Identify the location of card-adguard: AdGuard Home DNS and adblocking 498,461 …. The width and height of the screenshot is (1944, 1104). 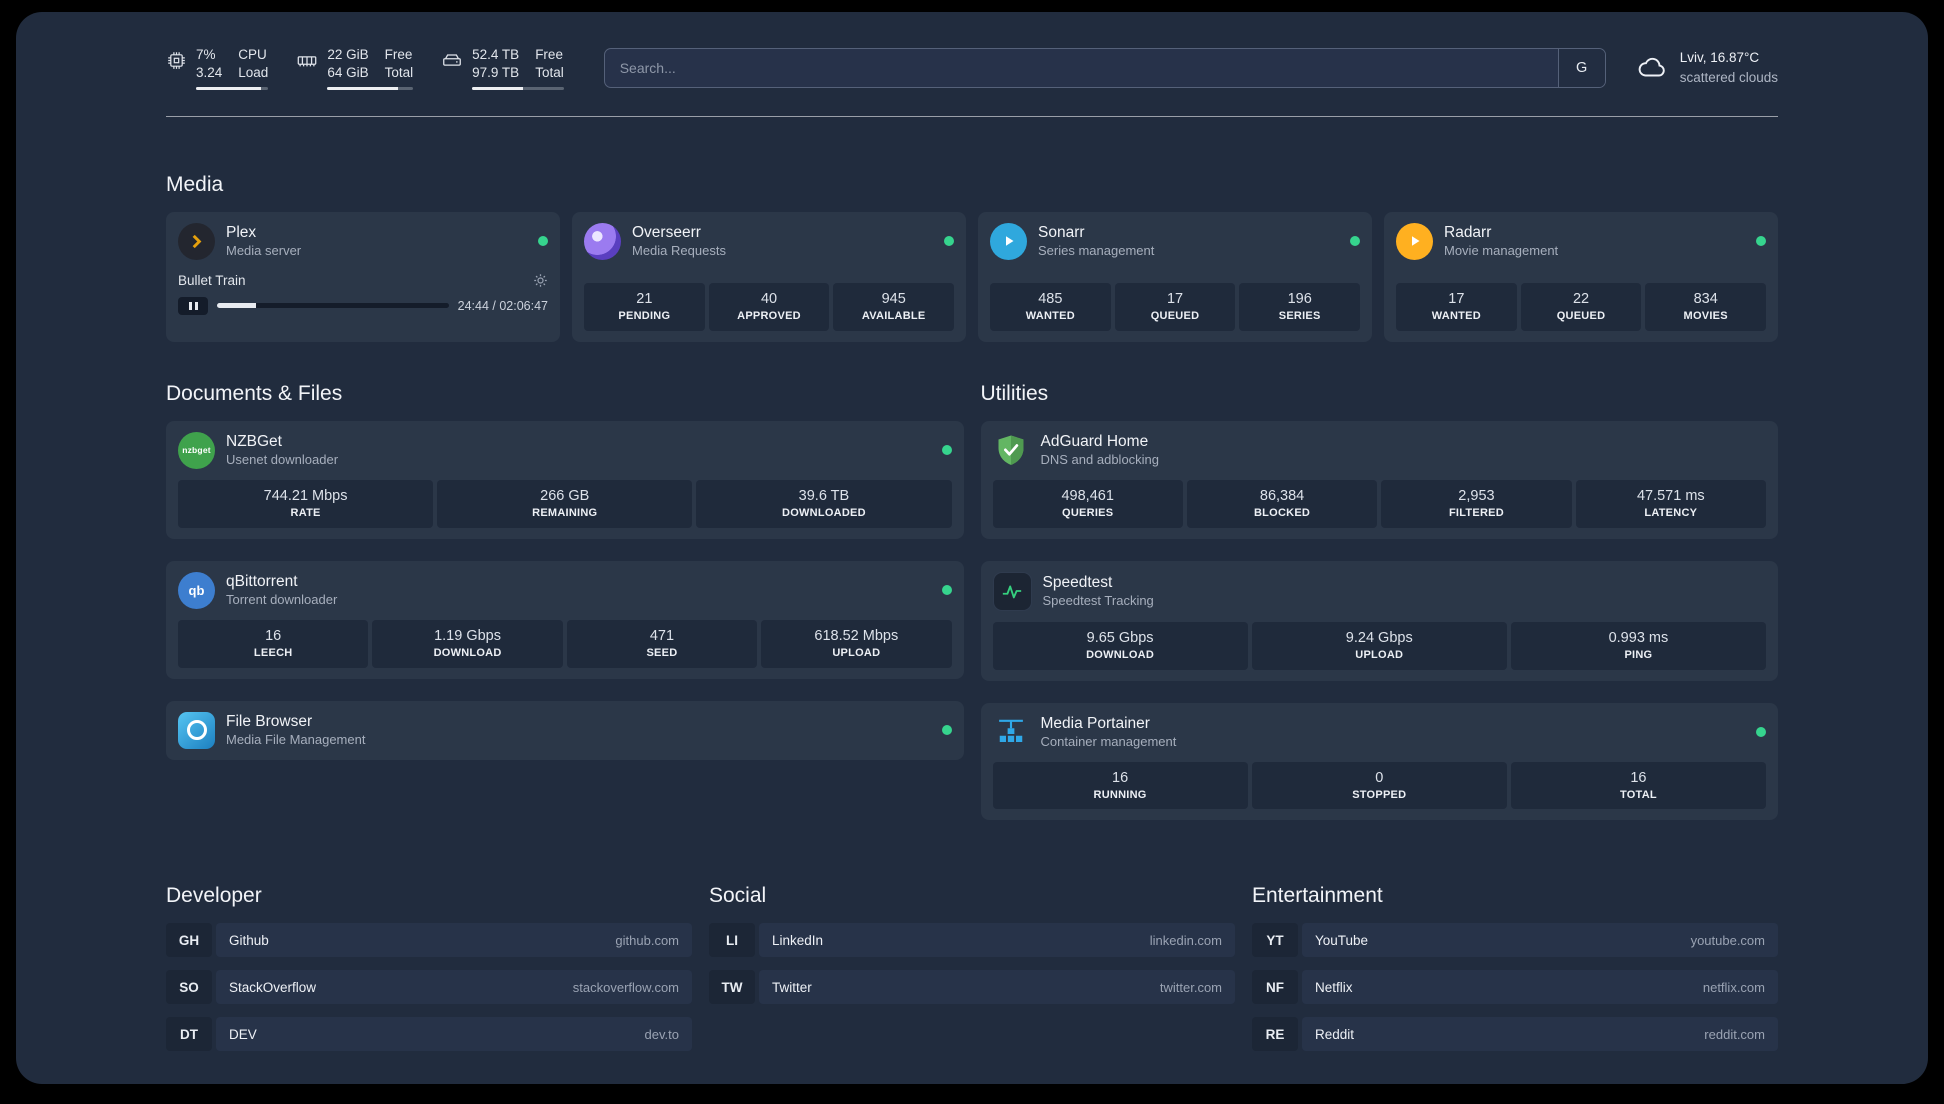
(1379, 479).